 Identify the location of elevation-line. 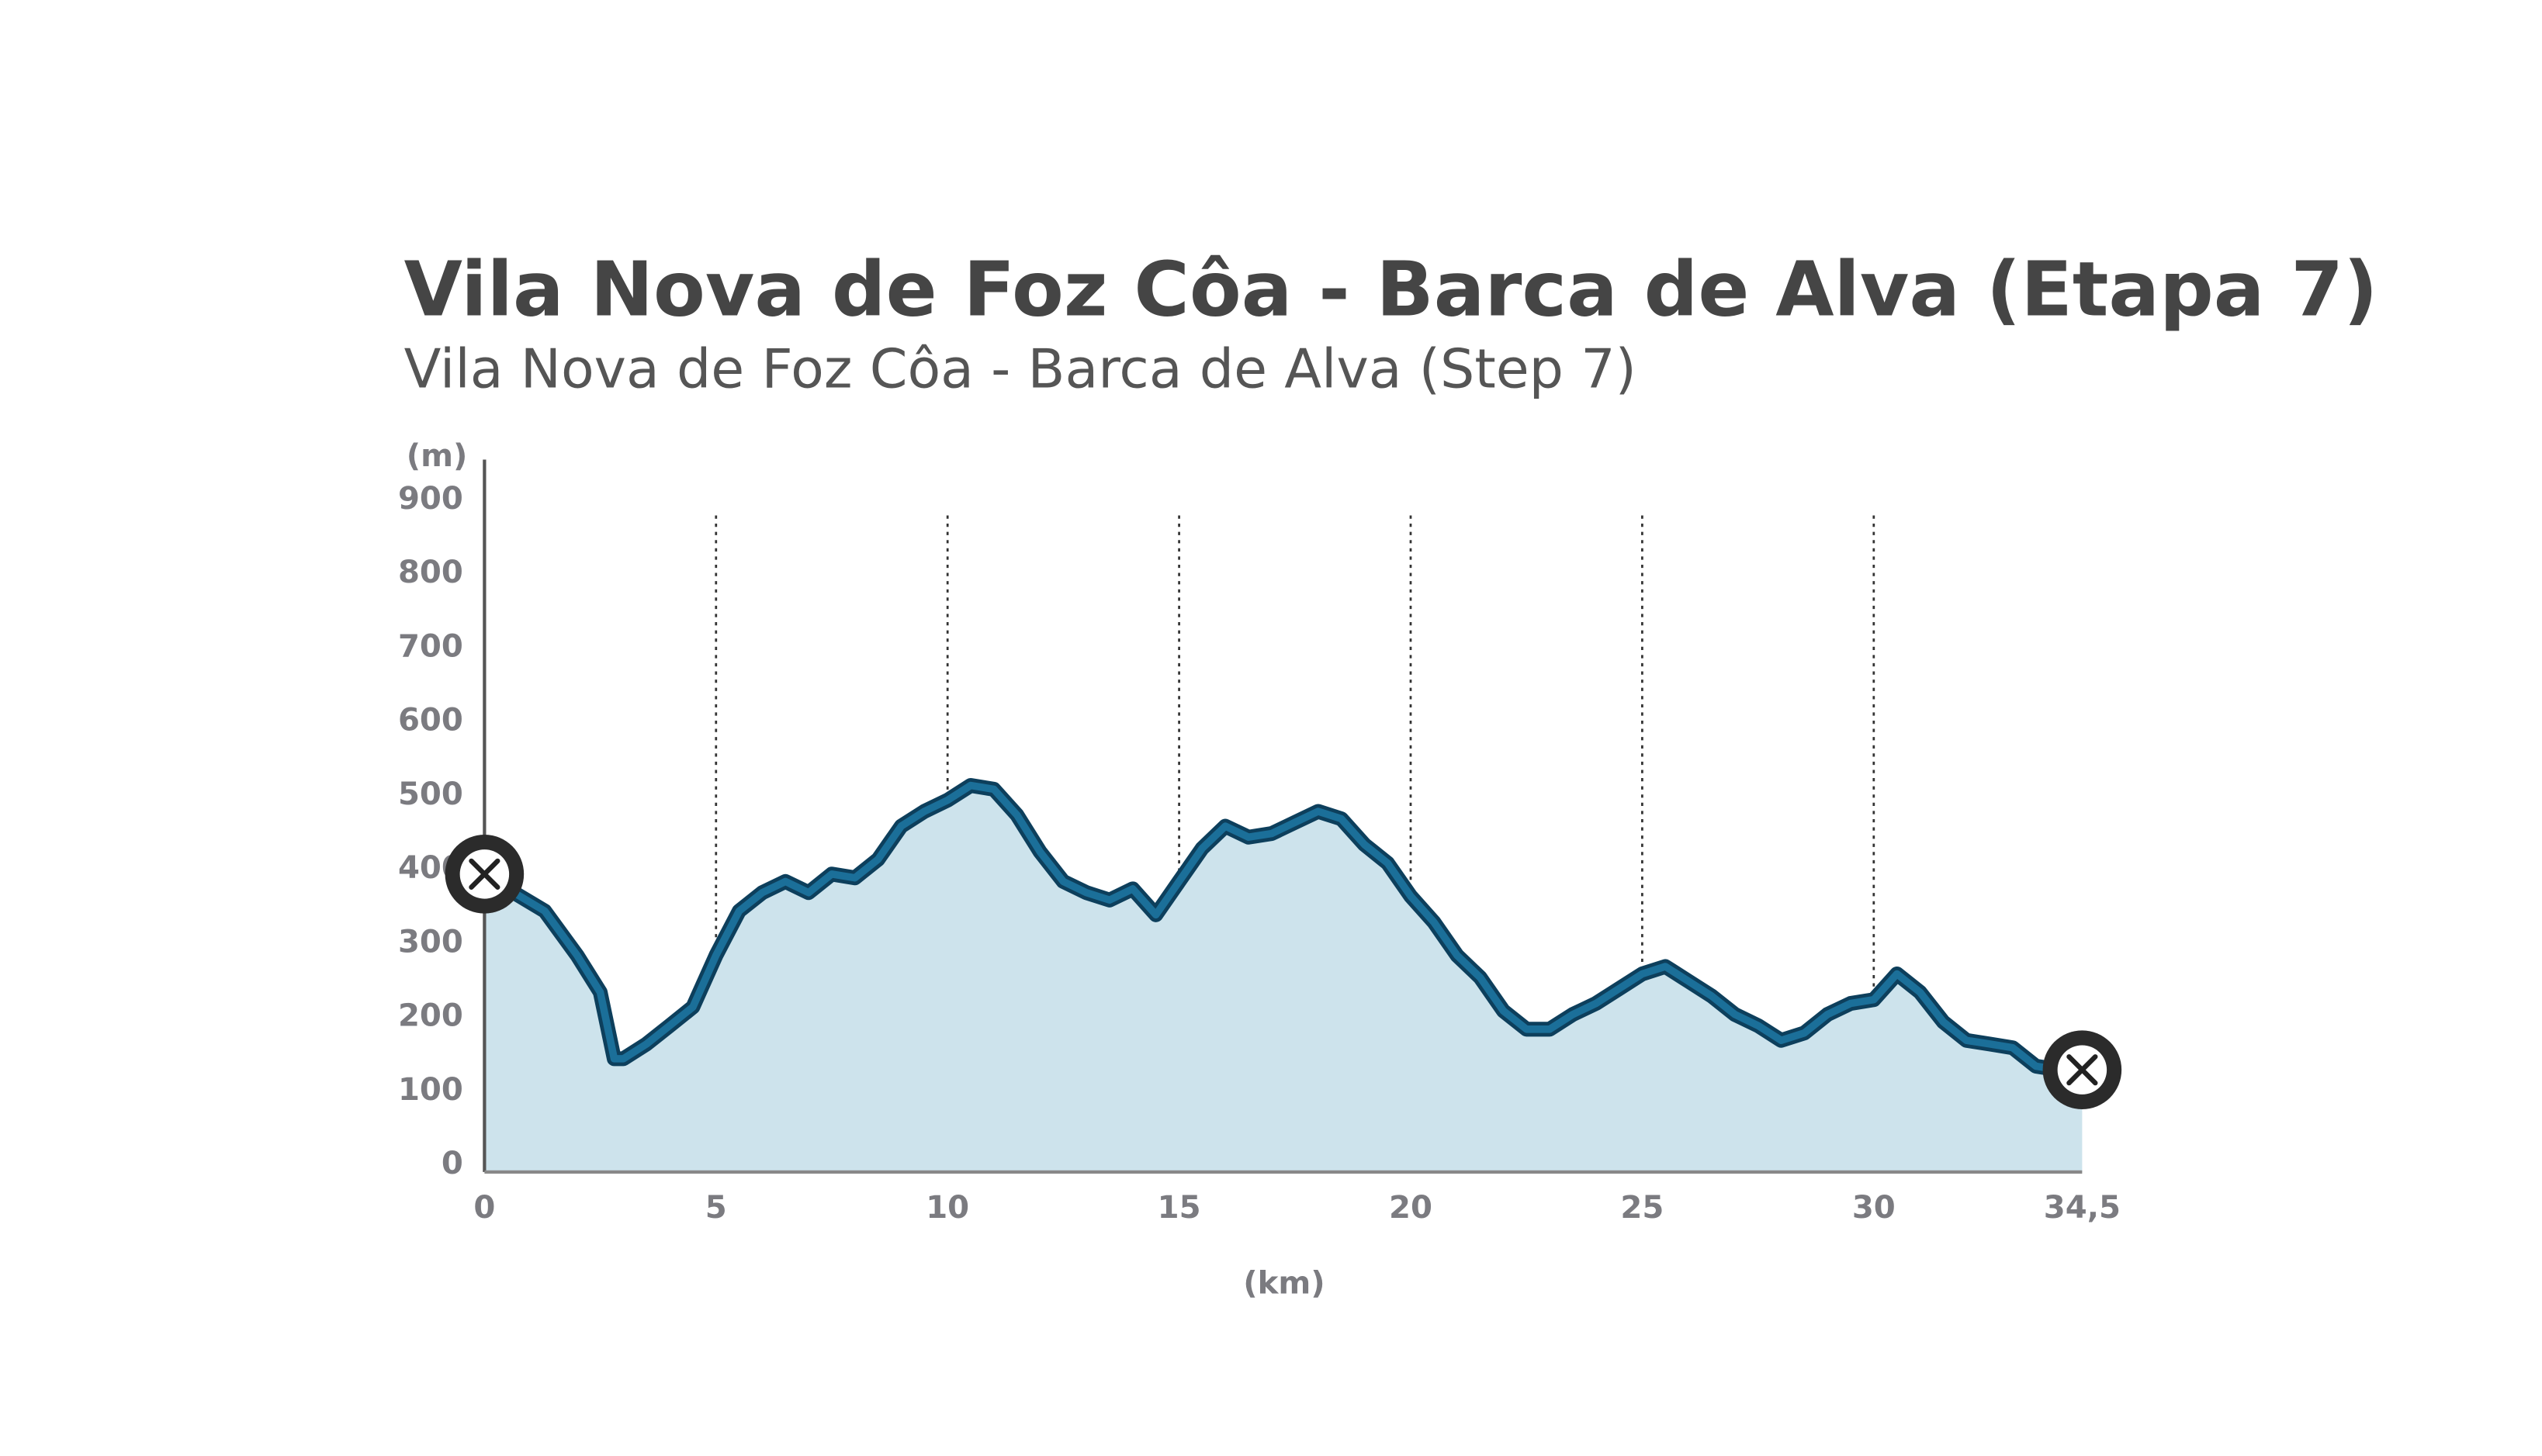
(1283, 927).